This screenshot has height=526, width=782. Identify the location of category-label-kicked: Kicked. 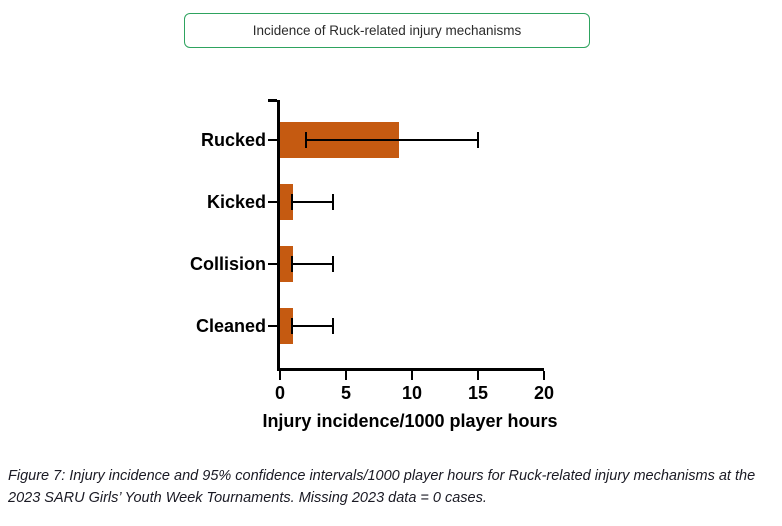
(236, 202).